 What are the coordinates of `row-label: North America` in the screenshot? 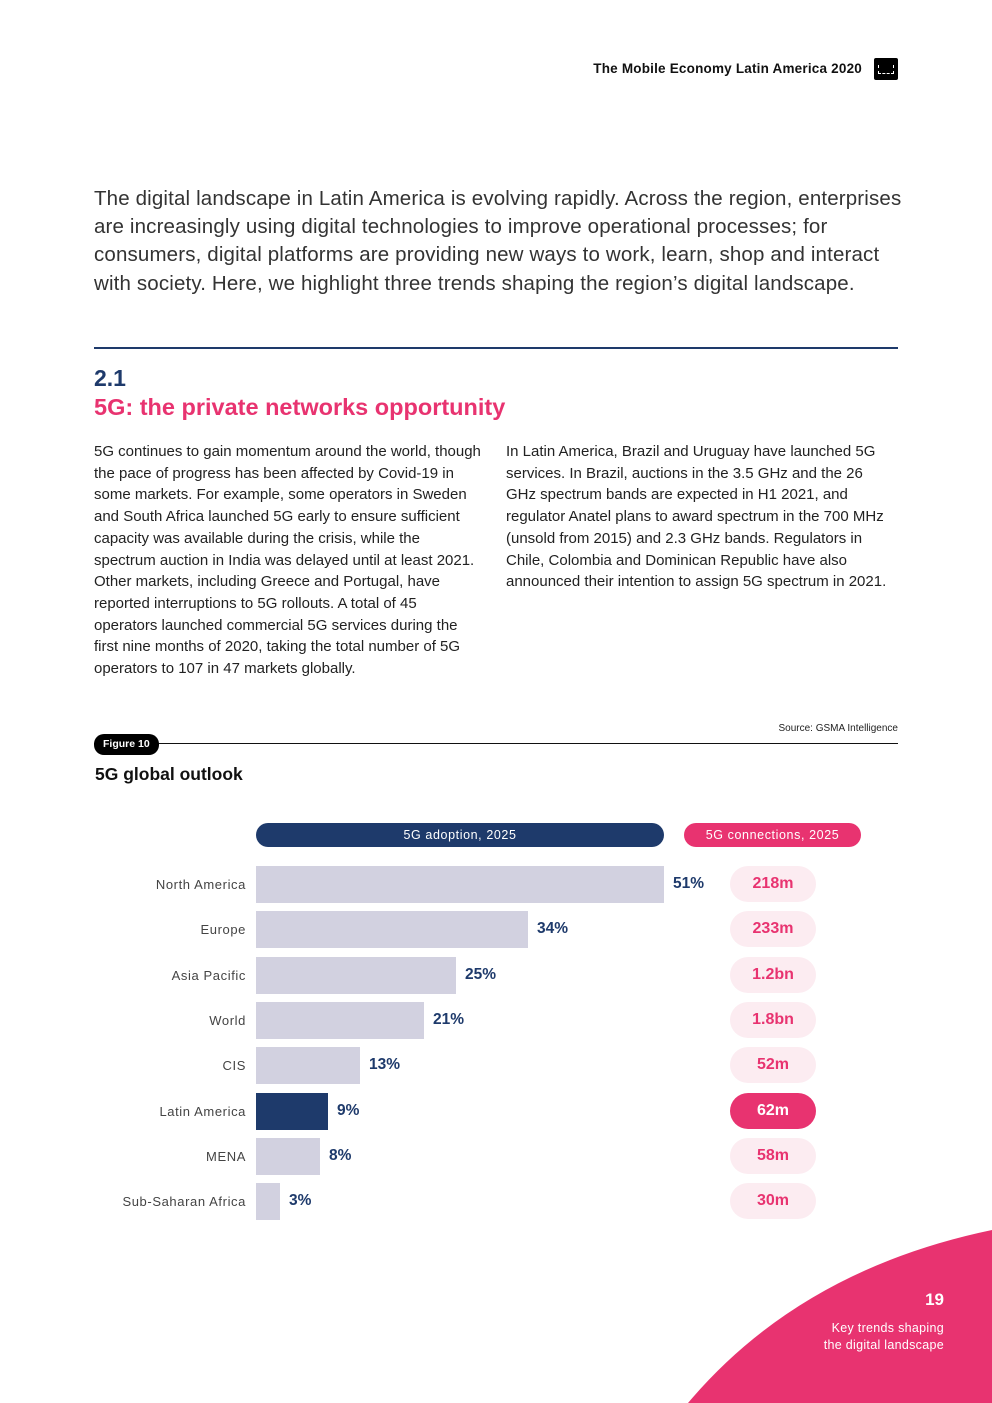 It's located at (200, 884).